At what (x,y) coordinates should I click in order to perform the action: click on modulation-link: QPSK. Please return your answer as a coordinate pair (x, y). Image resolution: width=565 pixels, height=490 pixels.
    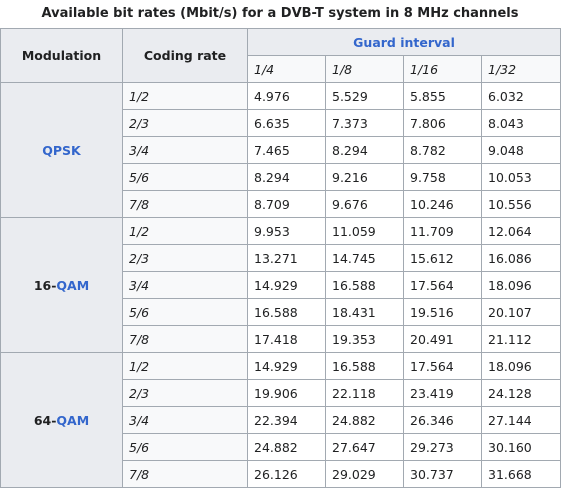
    Looking at the image, I should click on (61, 150).